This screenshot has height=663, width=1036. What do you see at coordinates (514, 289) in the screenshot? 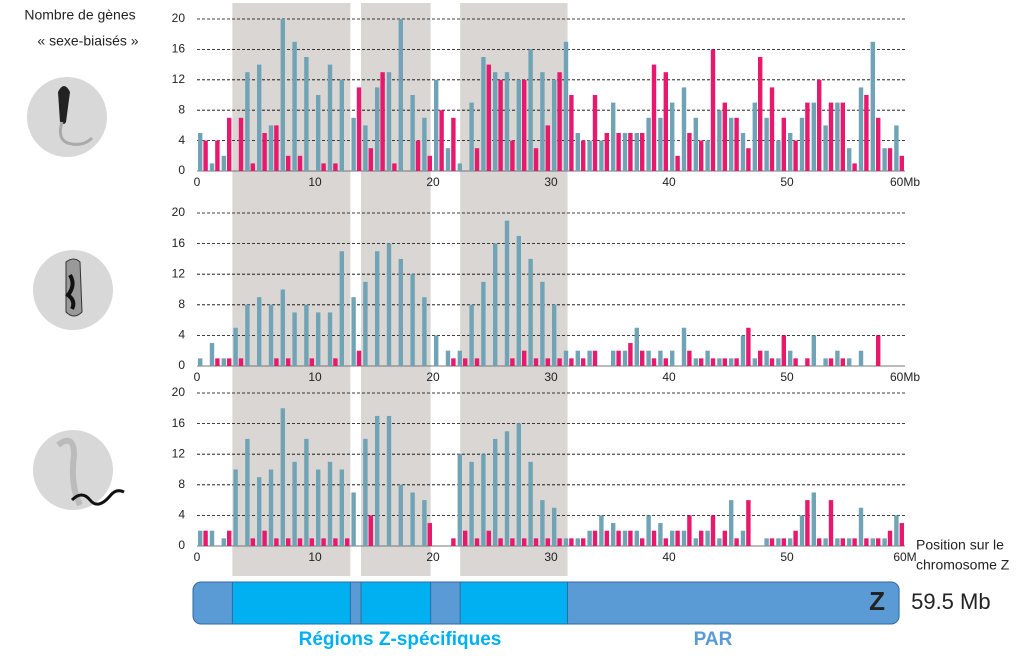
I see `shaded-region` at bounding box center [514, 289].